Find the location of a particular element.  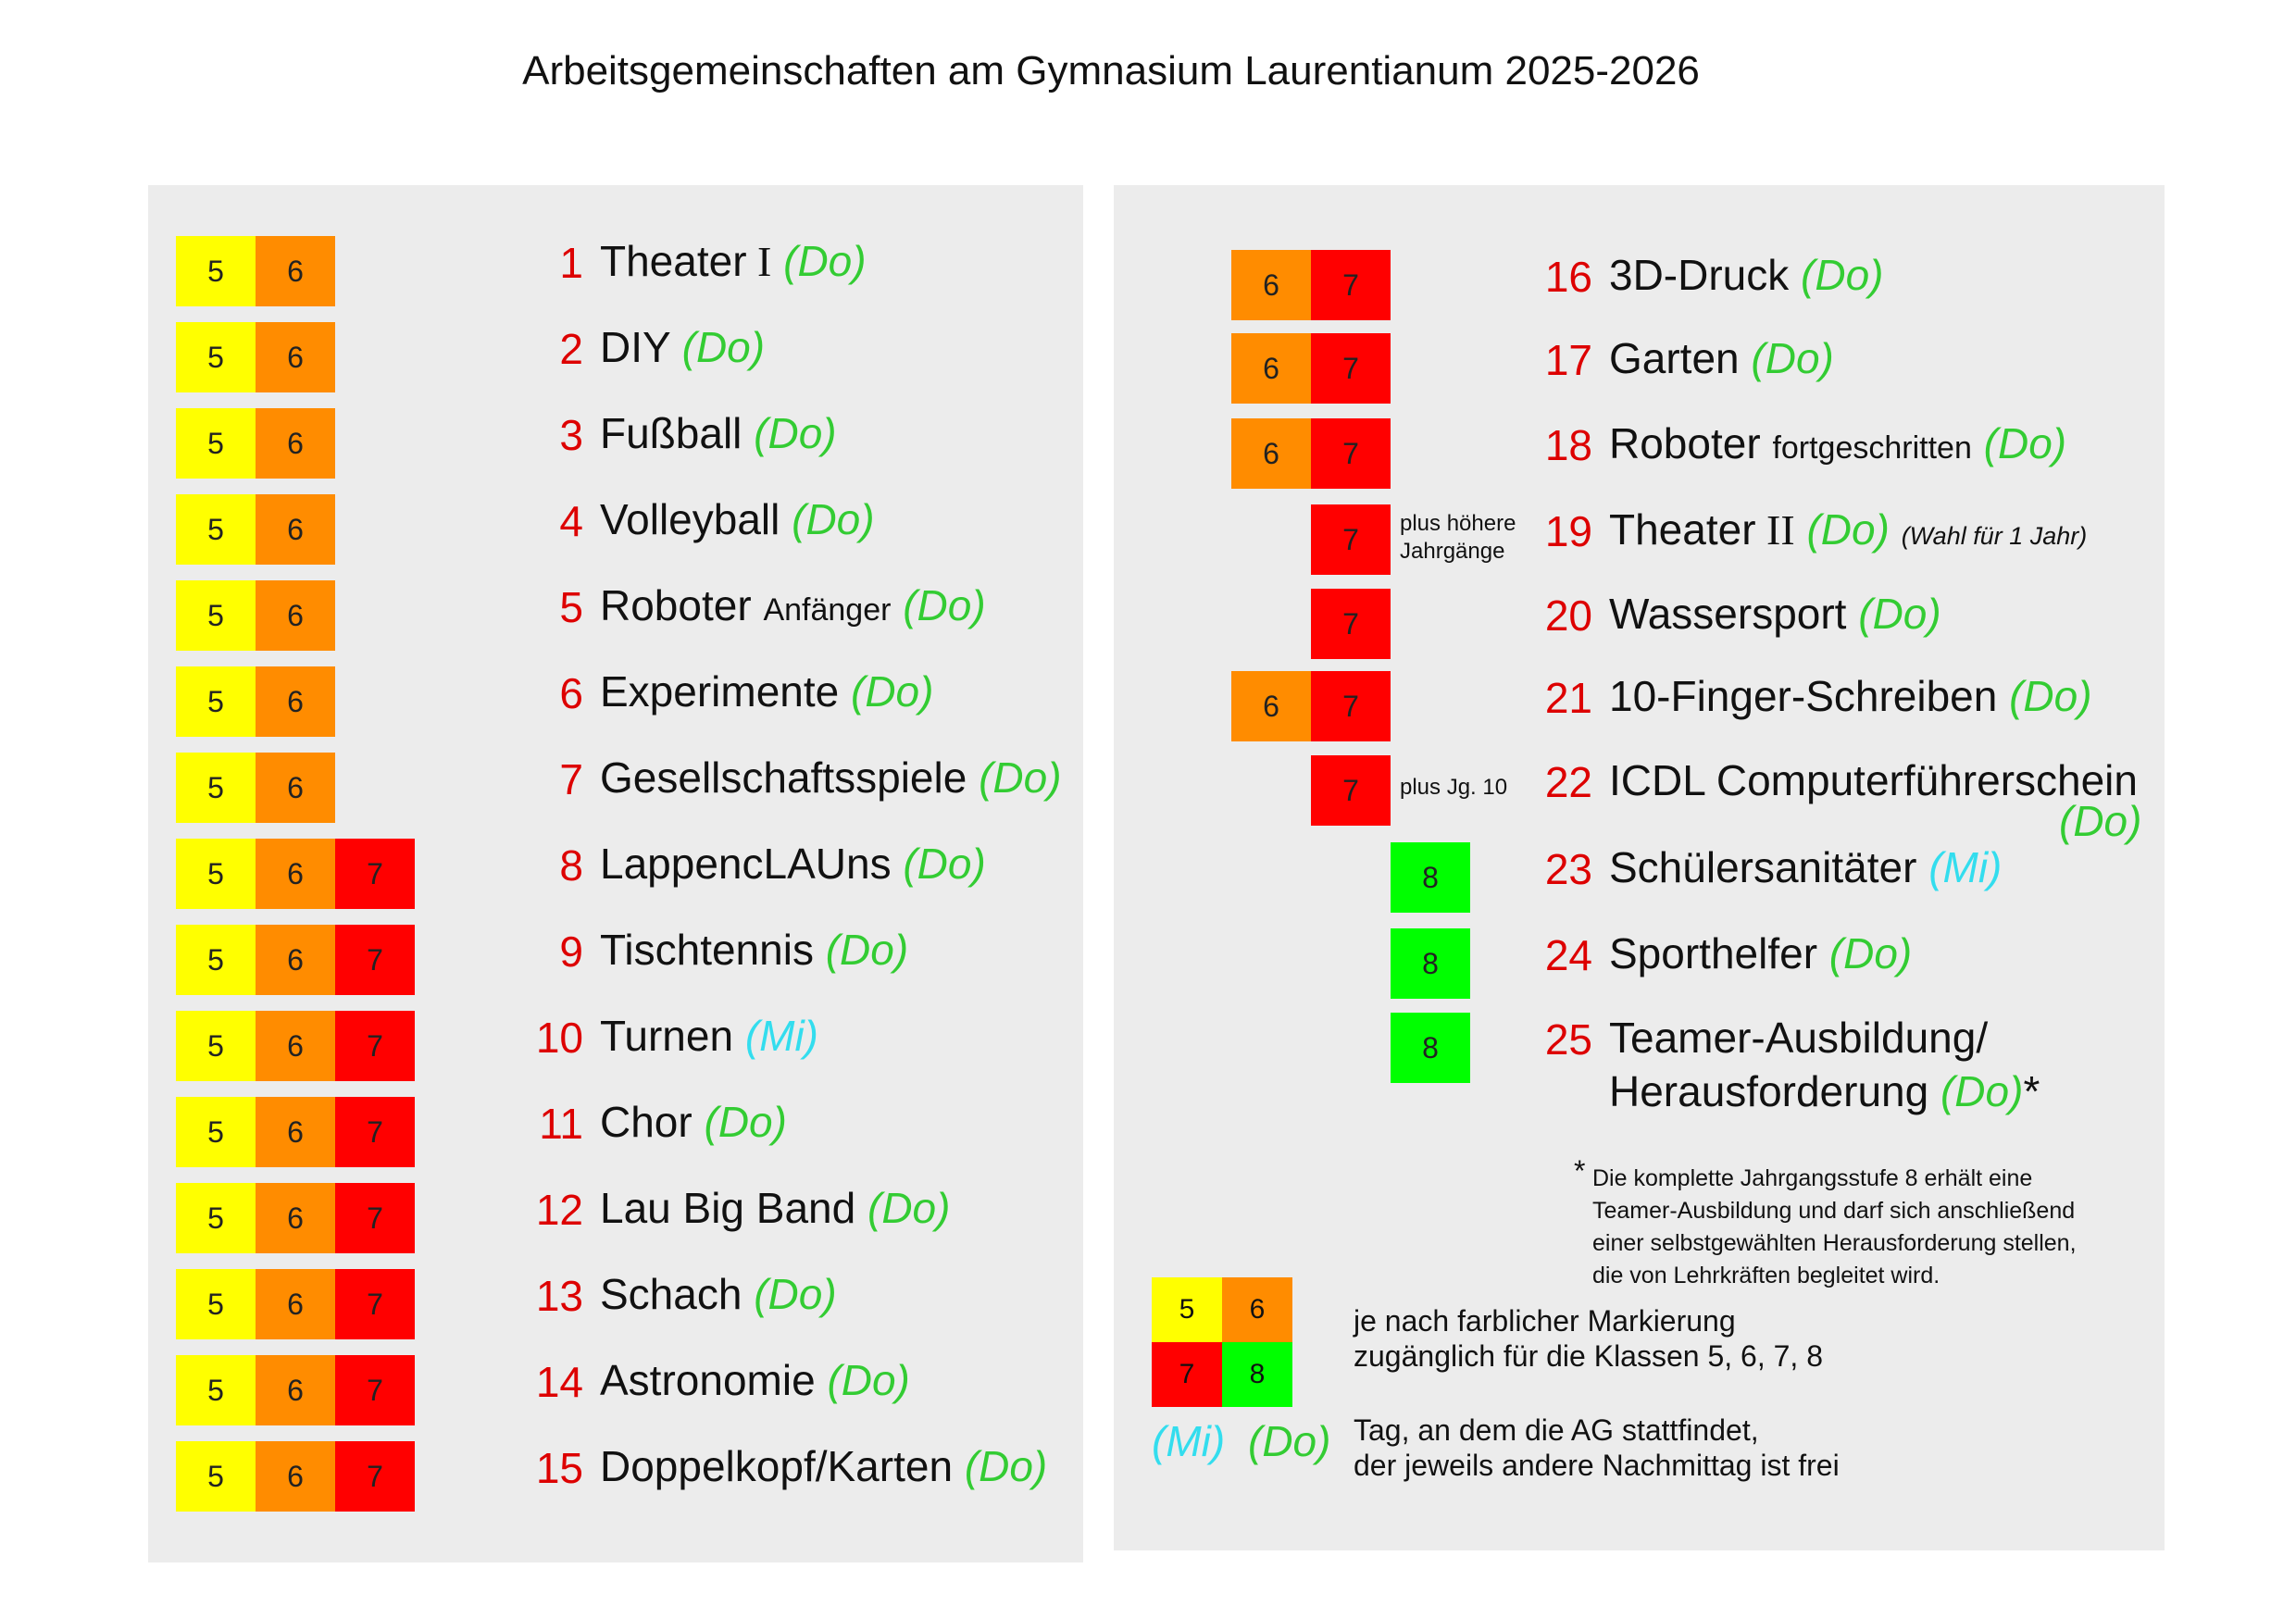

footnote-star: * is located at coordinates (1580, 1171).